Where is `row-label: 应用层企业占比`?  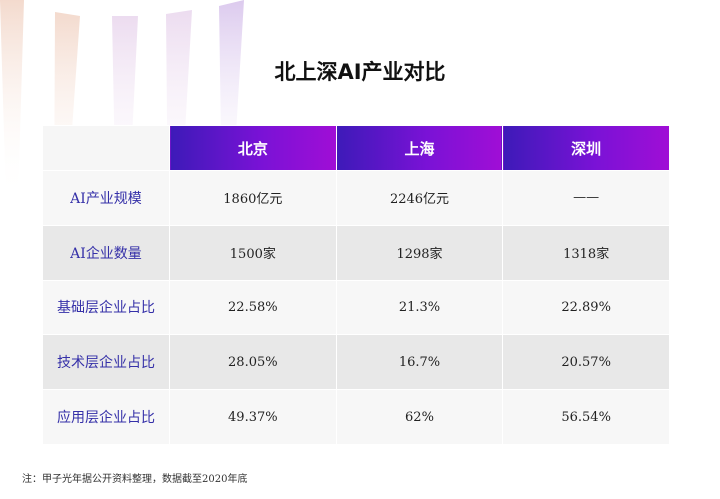
row-label: 应用层企业占比 is located at coordinates (106, 417).